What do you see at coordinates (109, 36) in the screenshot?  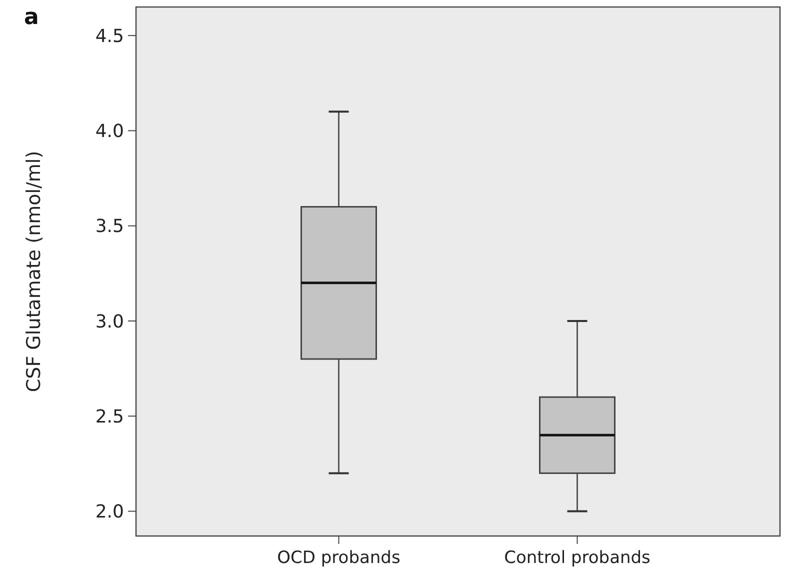 I see `y-tick-label: 4.5` at bounding box center [109, 36].